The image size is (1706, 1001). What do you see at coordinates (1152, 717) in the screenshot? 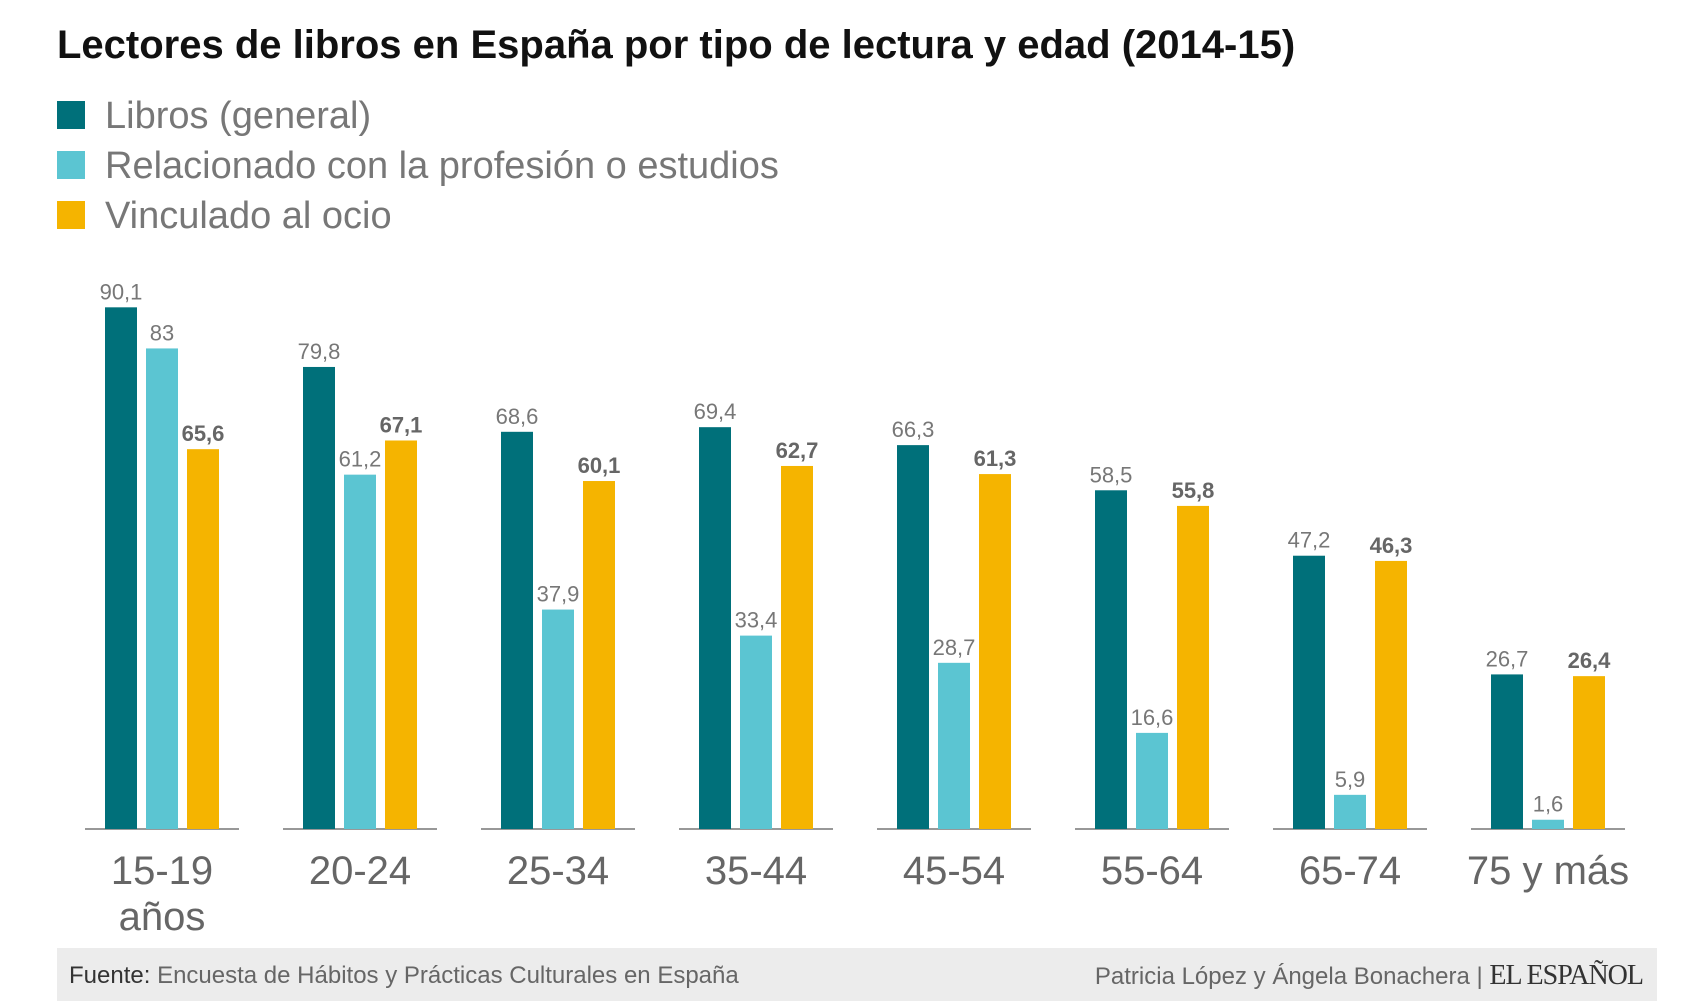
I see `value-label: 16,6` at bounding box center [1152, 717].